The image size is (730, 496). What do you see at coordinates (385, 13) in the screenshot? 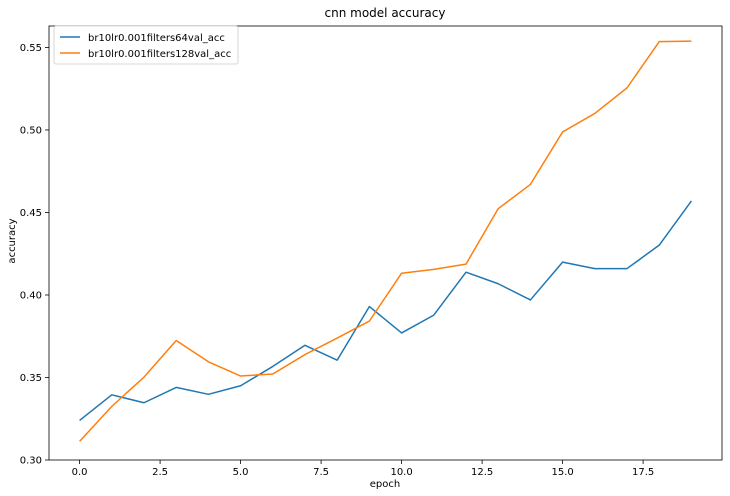
I see `chart-title: cnn model accuracy` at bounding box center [385, 13].